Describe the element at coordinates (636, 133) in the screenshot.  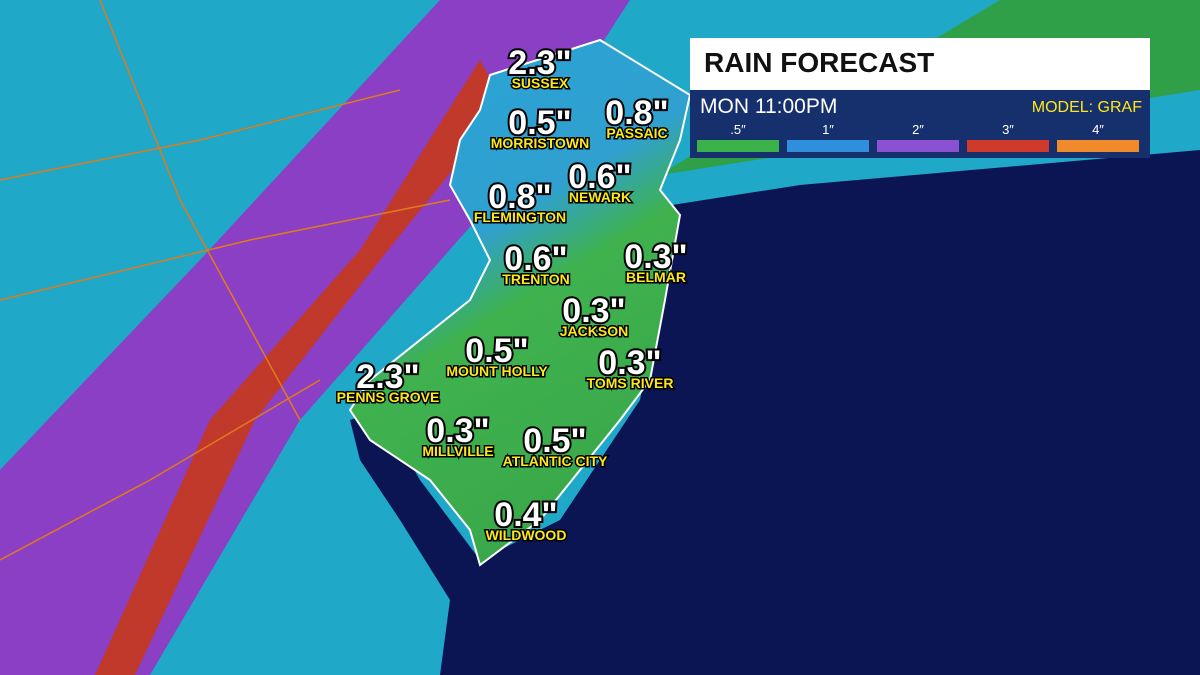
I see `city-name: PASSAIC` at that location.